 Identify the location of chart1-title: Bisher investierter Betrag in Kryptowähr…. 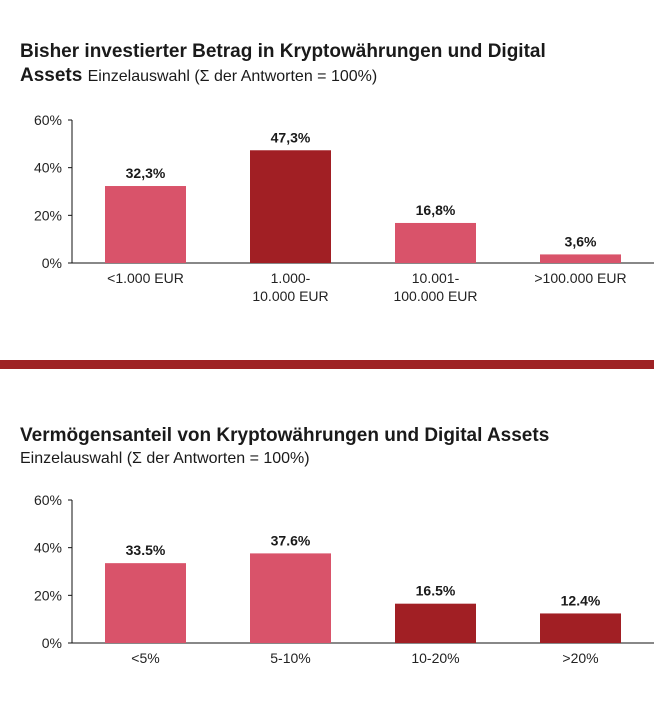
(283, 64).